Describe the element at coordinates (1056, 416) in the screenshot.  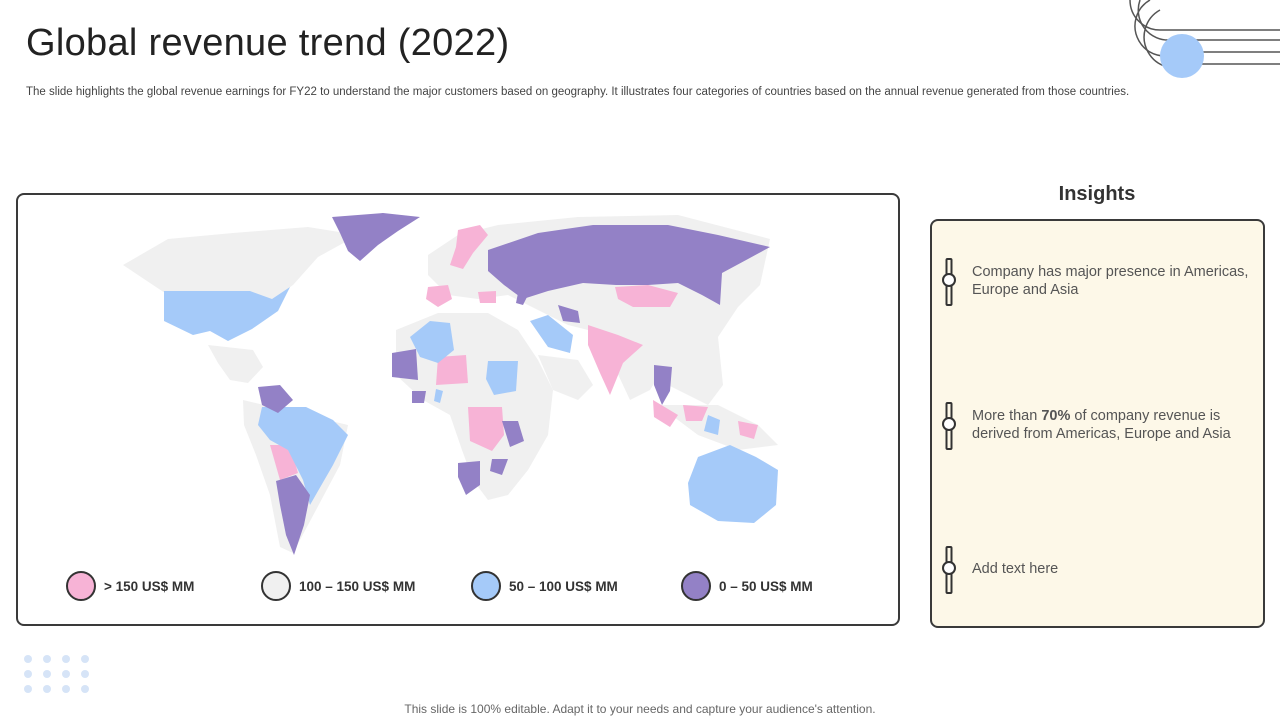
I see `insight-text-bold: 70%` at that location.